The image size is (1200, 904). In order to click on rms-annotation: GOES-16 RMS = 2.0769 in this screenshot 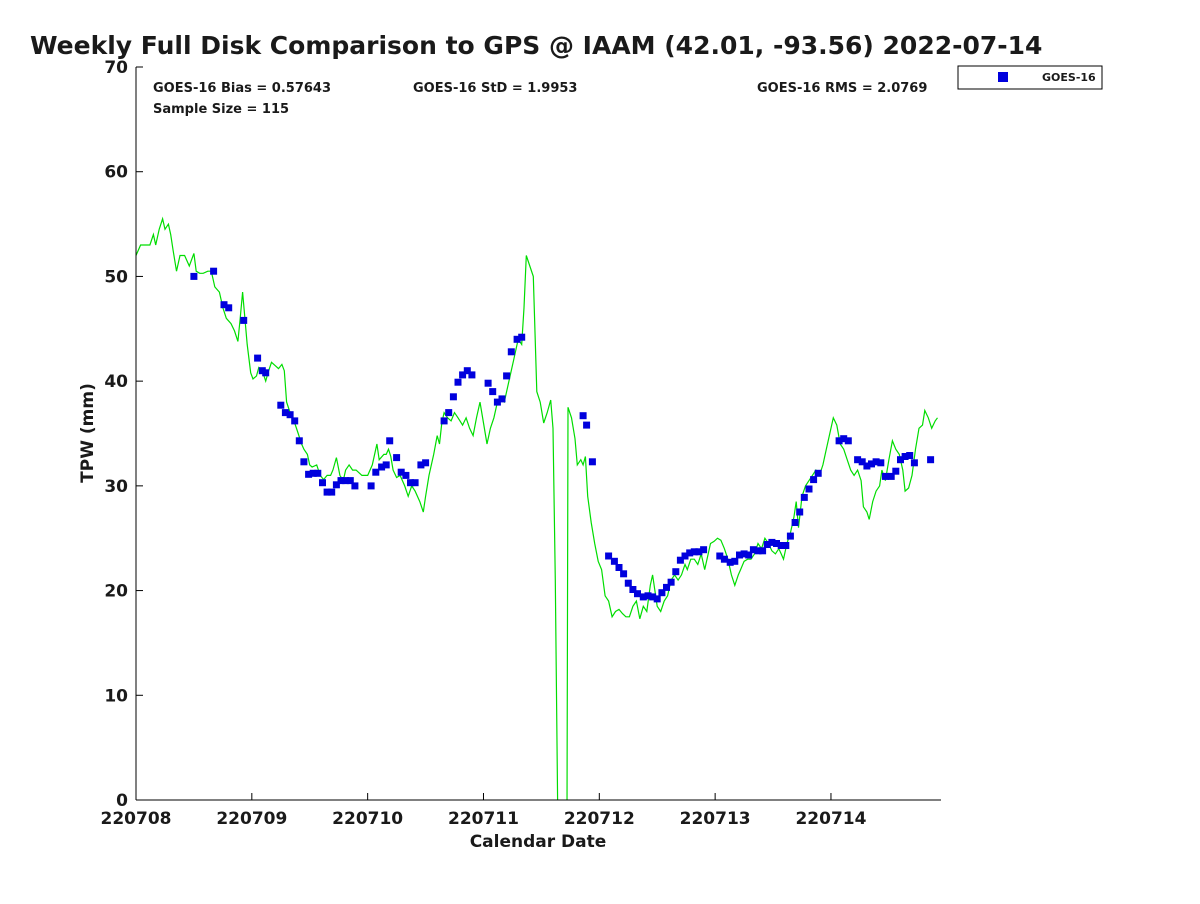, I will do `click(842, 88)`.